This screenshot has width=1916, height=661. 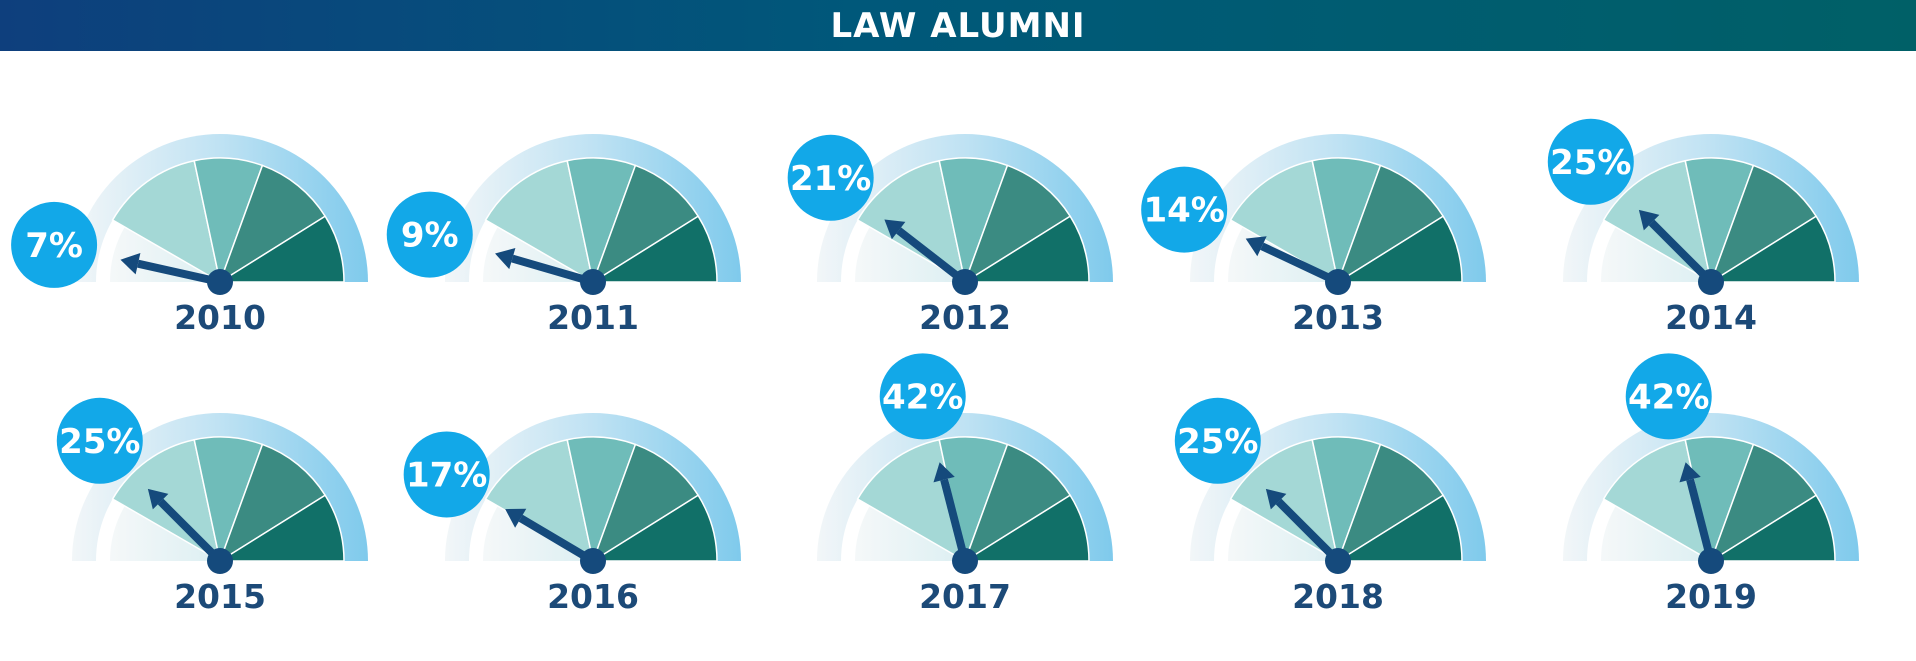 I want to click on value-label: 21%, so click(x=830, y=179).